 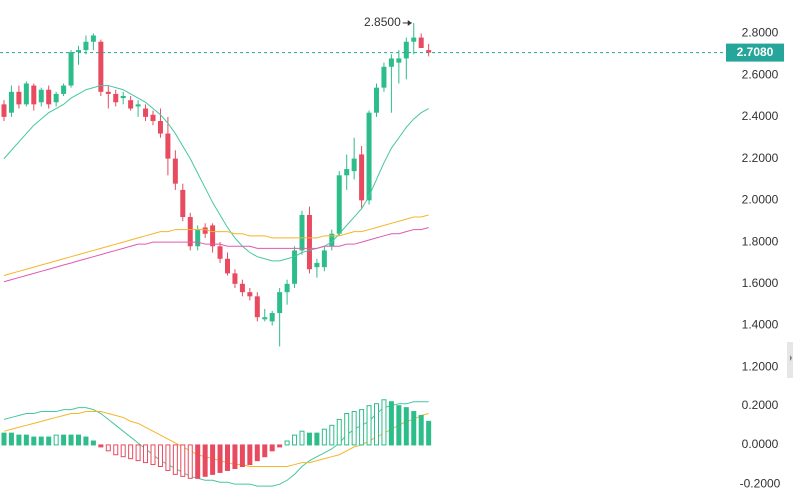 What do you see at coordinates (791, 358) in the screenshot?
I see `scroll-arrow` at bounding box center [791, 358].